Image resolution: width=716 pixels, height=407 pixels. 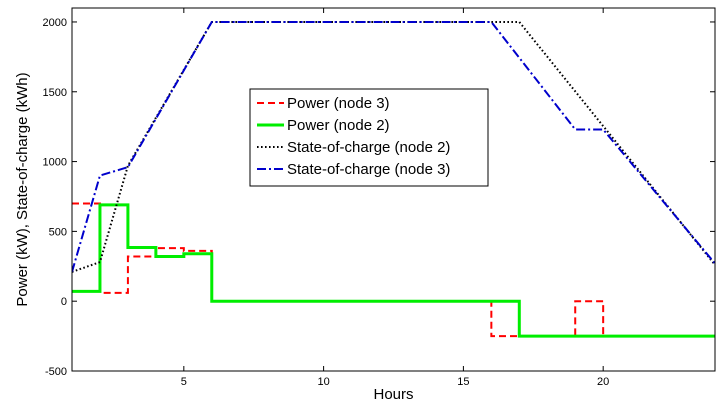 I want to click on y-tick-label: 1500, so click(x=55, y=93).